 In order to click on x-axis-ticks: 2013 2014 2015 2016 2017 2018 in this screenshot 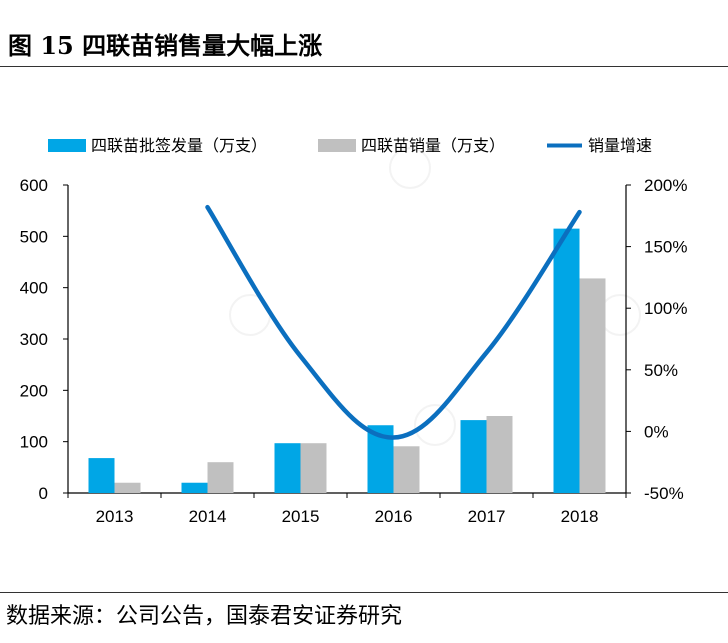, I will do `click(347, 509)`.